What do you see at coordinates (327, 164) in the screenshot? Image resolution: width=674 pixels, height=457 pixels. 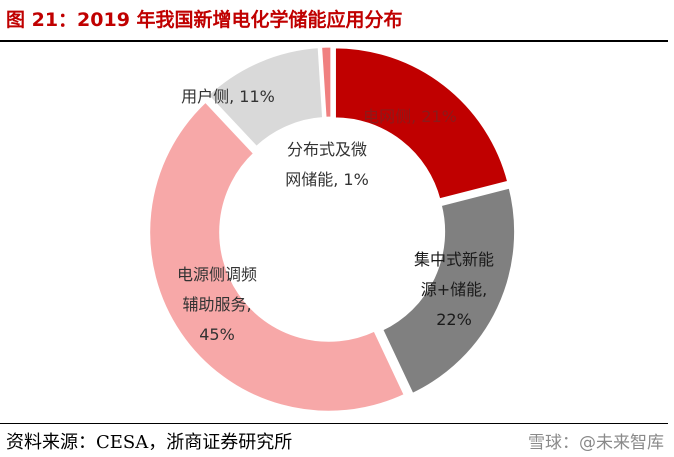 I see `slice-label-5: 分布式及微网储能, 1%` at bounding box center [327, 164].